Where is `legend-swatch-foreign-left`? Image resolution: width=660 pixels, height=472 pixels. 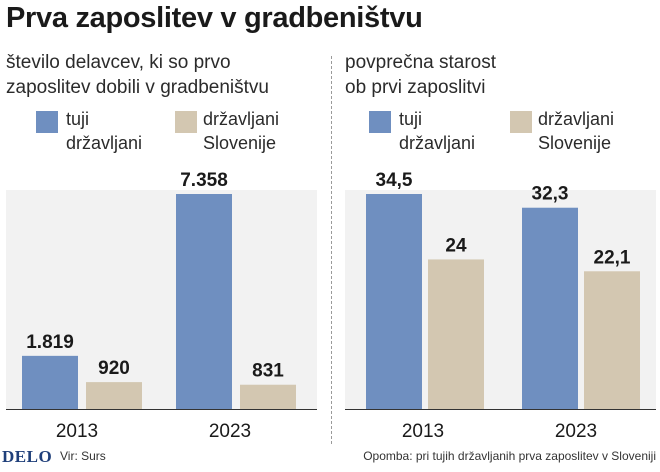 legend-swatch-foreign-left is located at coordinates (47, 122).